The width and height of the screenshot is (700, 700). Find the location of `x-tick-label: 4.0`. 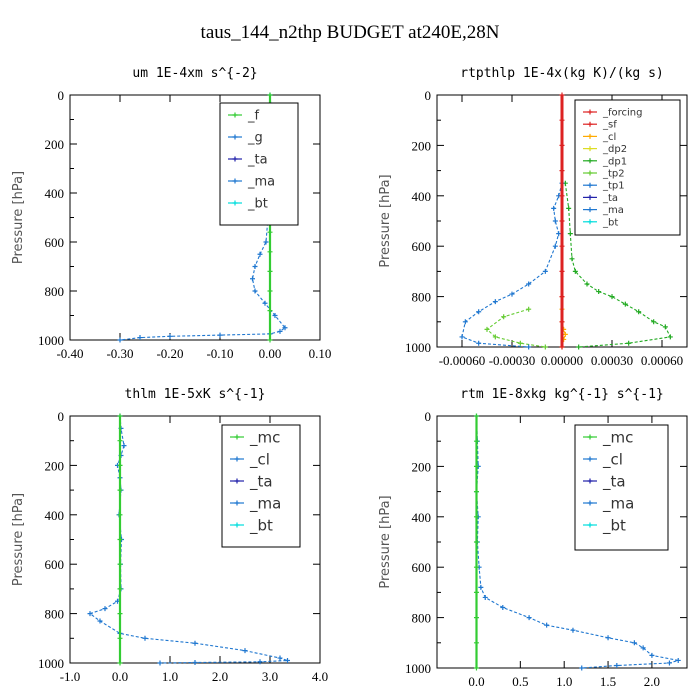

x-tick-label: 4.0 is located at coordinates (320, 676).